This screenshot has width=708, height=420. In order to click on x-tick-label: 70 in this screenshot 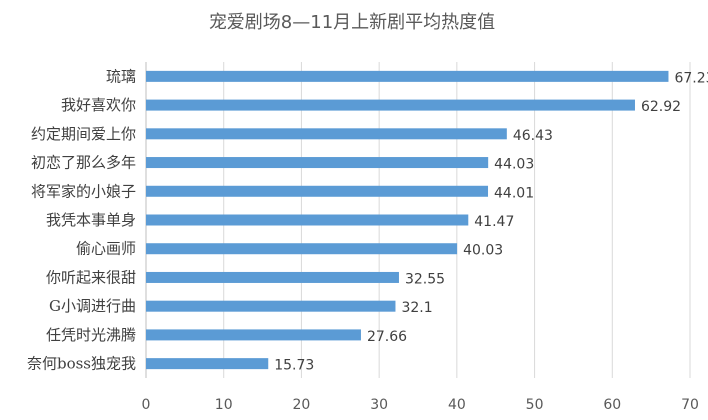, I will do `click(690, 405)`.